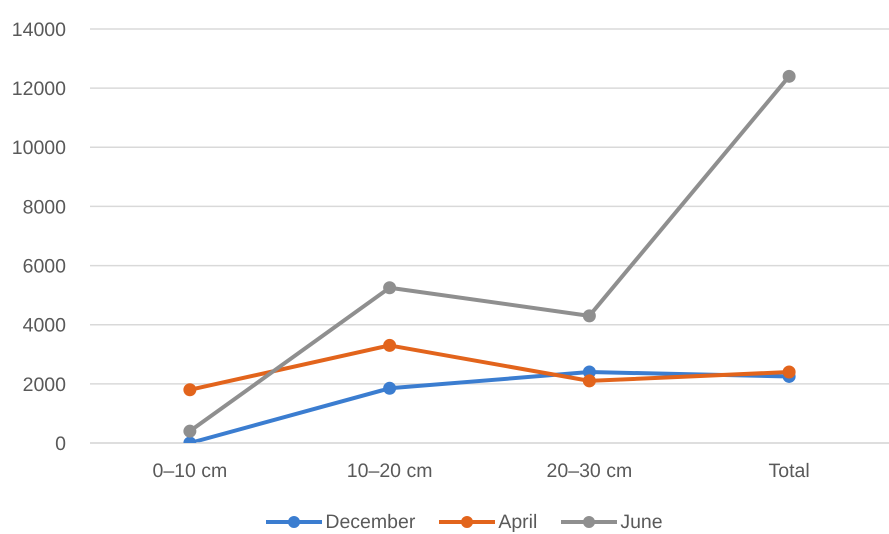 The image size is (889, 534). I want to click on legend-label: April, so click(518, 522).